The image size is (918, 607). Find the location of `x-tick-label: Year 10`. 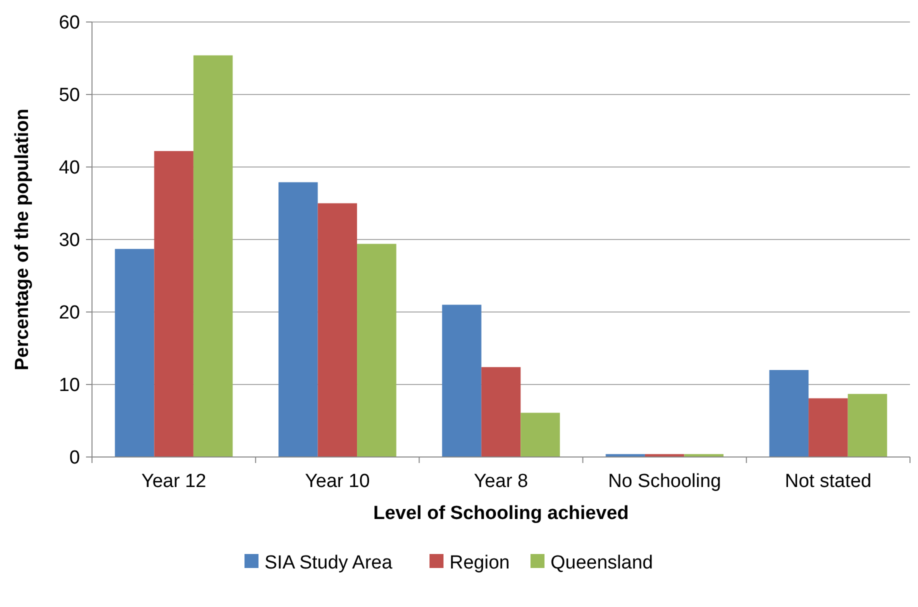

x-tick-label: Year 10 is located at coordinates (337, 481).